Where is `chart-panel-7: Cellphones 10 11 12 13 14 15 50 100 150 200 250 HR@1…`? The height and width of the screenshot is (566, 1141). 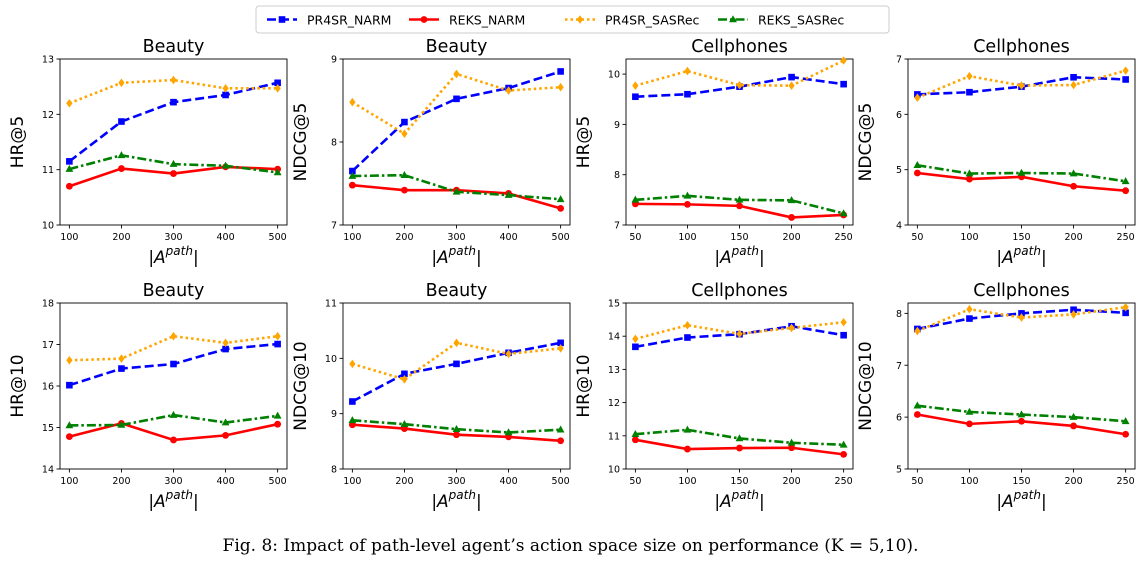
chart-panel-7: Cellphones 10 11 12 13 14 15 50 100 150 200 250 HR@1… is located at coordinates (714, 396).